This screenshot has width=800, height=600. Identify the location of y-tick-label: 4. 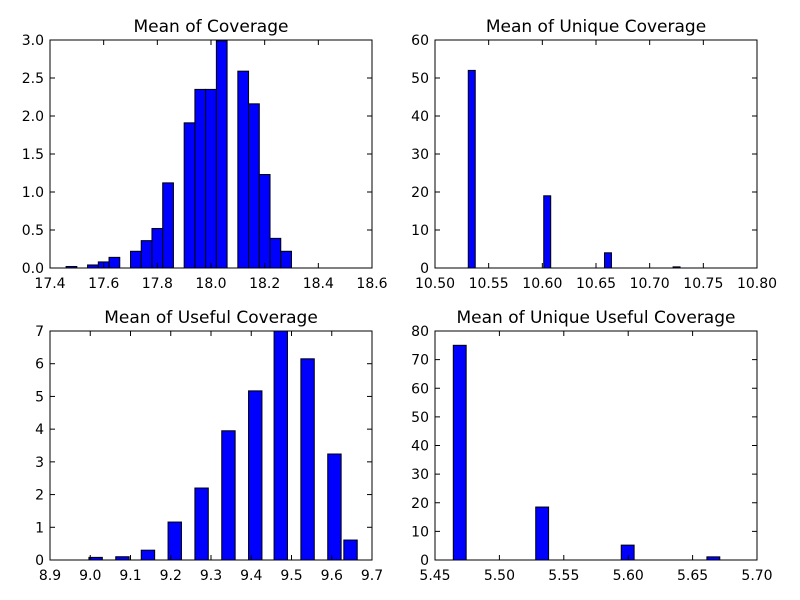
(39, 430).